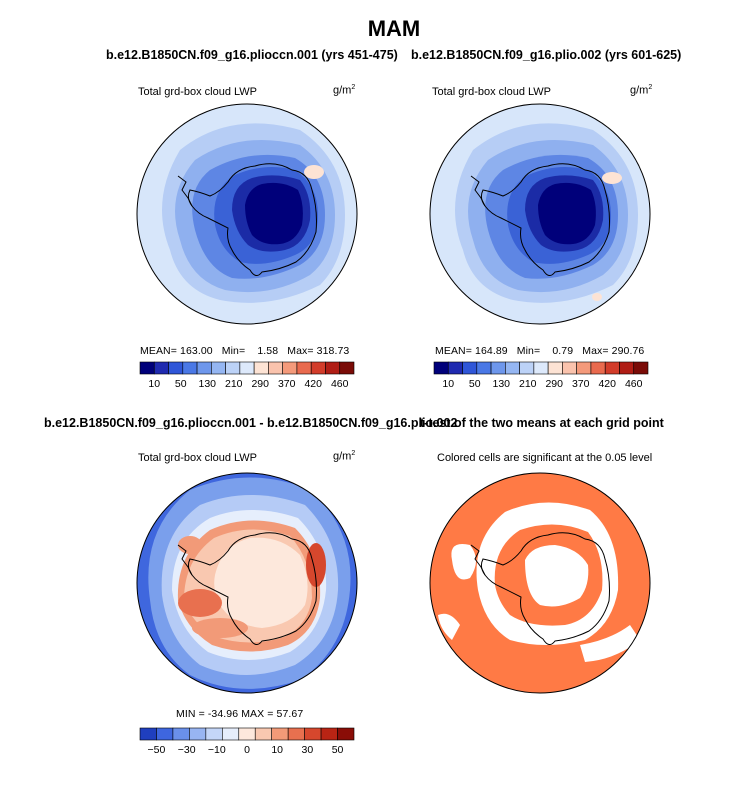 This screenshot has height=788, width=732. What do you see at coordinates (198, 92) in the screenshot?
I see `panel1-variable-label: Total grd-box cloud LWP` at bounding box center [198, 92].